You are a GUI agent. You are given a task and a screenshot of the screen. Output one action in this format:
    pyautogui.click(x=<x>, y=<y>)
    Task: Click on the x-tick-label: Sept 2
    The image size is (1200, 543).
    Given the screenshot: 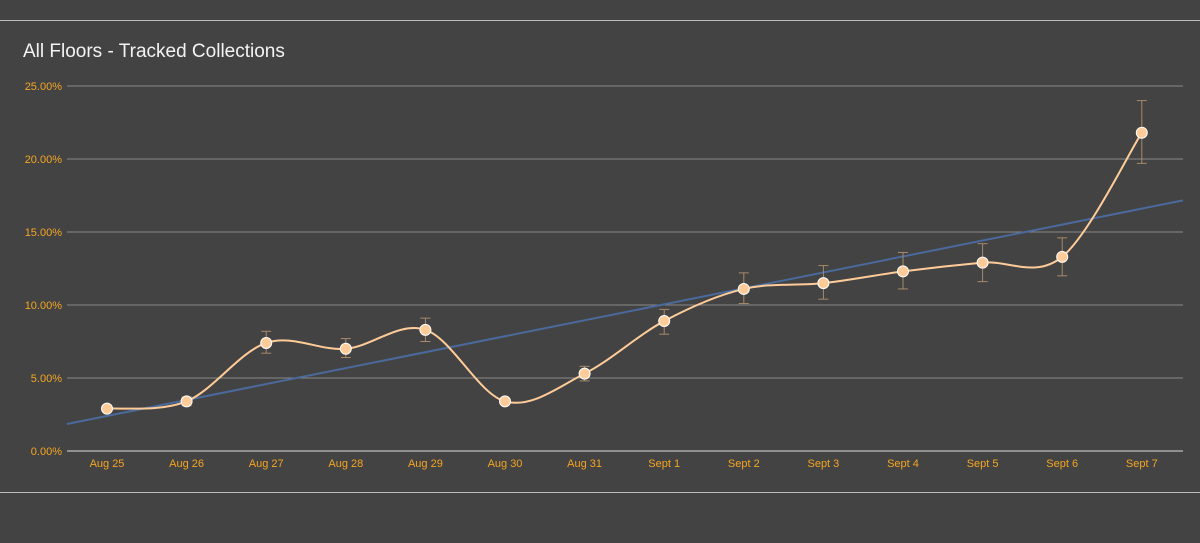 What is the action you would take?
    pyautogui.click(x=744, y=464)
    